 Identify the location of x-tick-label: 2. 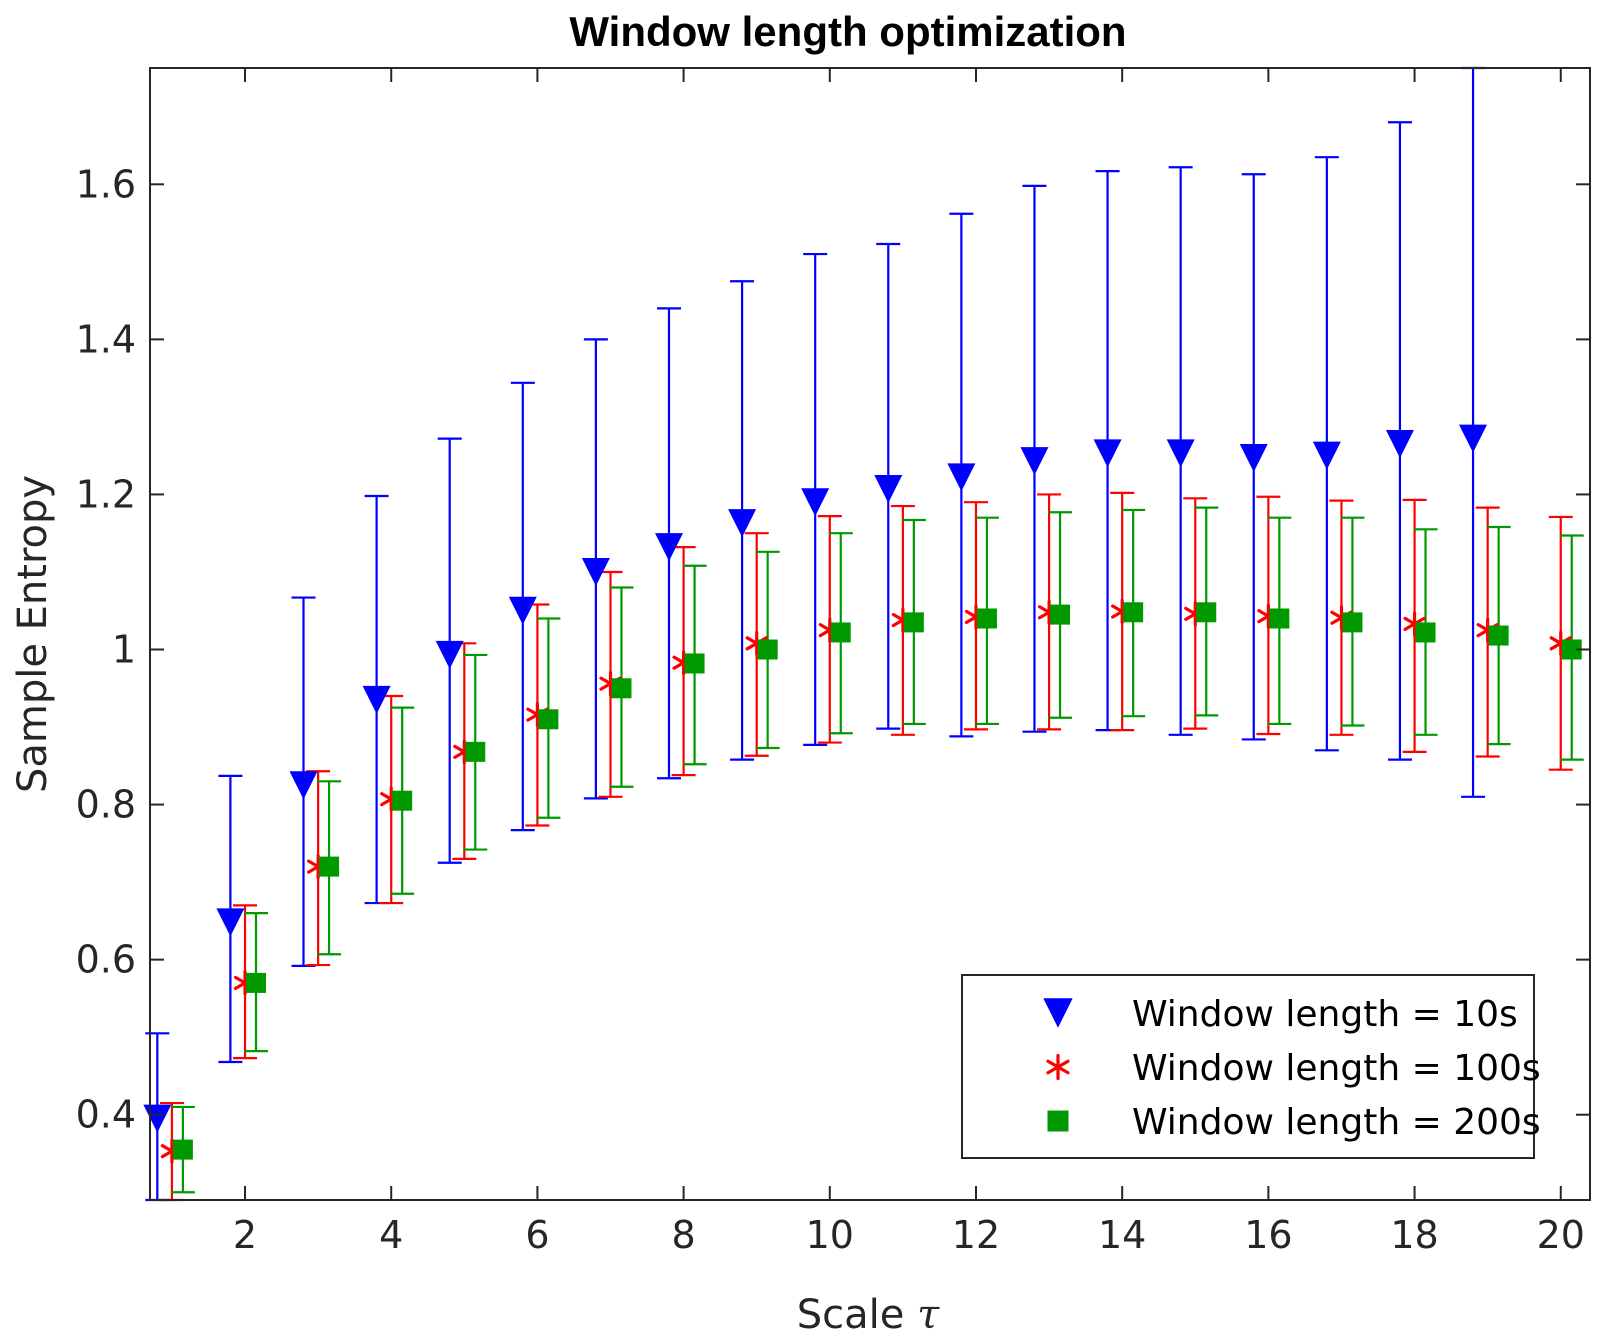
(245, 1235).